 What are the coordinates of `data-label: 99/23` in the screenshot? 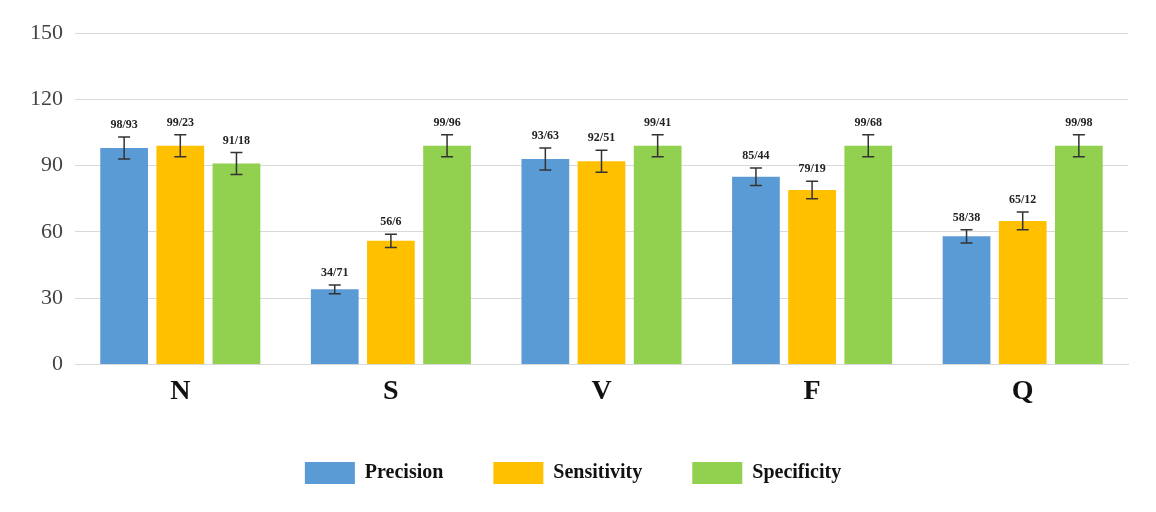 It's located at (180, 121).